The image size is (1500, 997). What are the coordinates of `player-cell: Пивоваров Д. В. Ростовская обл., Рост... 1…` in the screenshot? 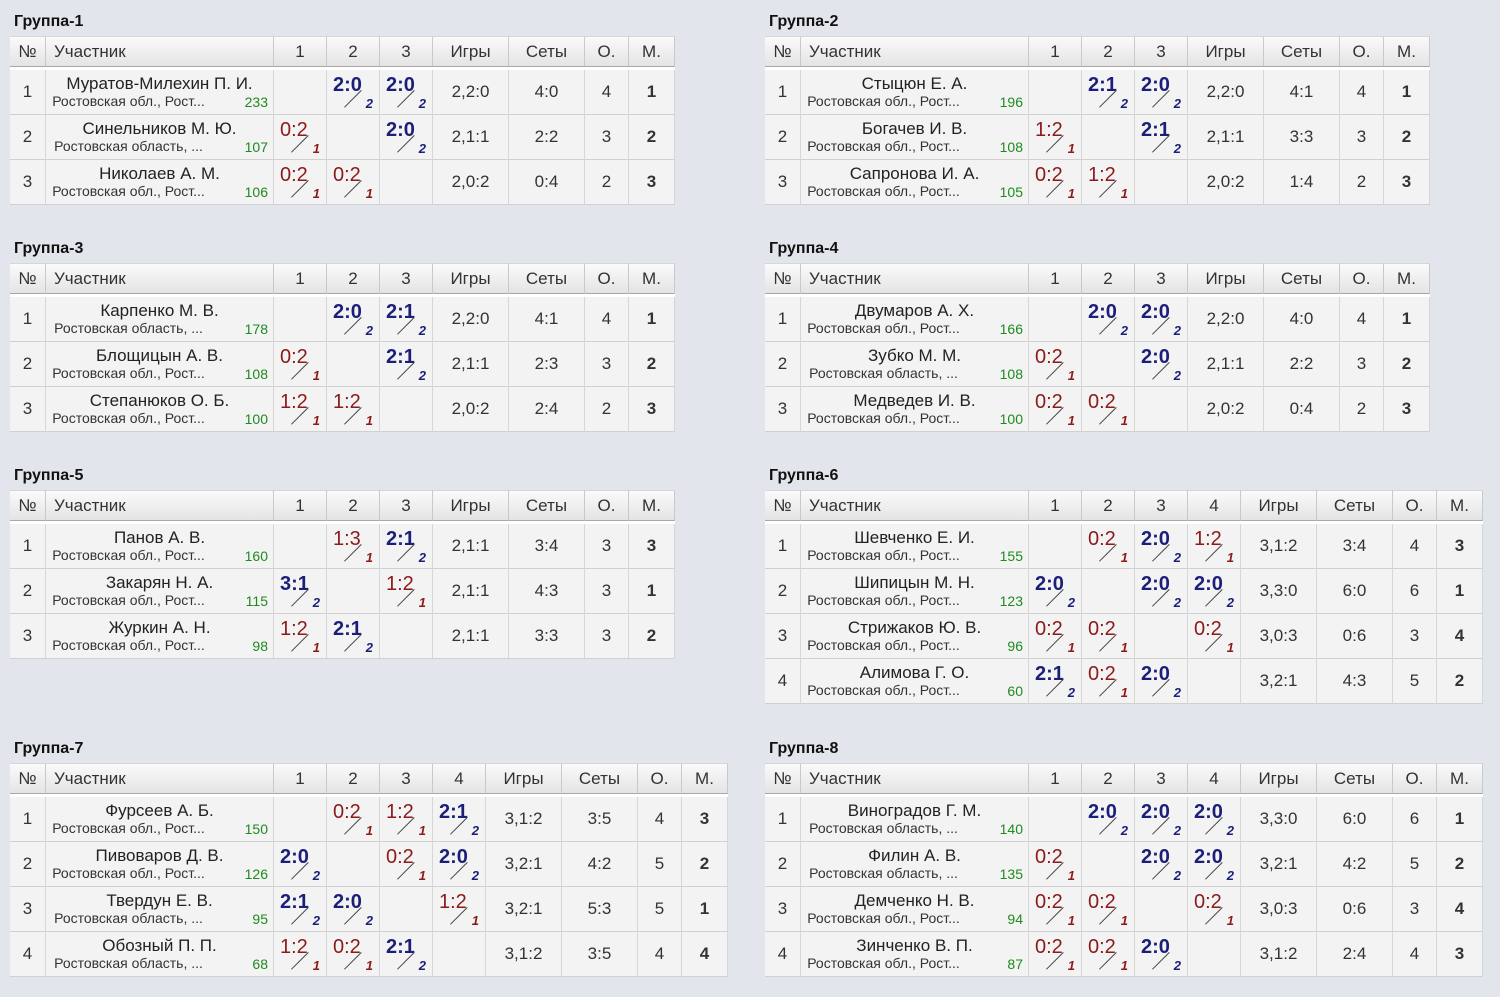 It's located at (160, 864).